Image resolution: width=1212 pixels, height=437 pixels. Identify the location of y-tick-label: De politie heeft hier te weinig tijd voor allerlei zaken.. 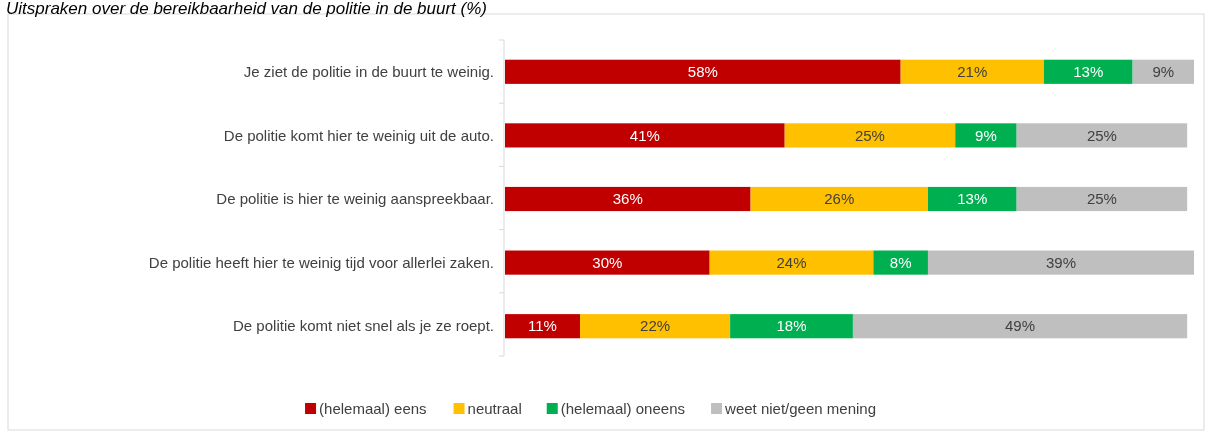
(321, 262).